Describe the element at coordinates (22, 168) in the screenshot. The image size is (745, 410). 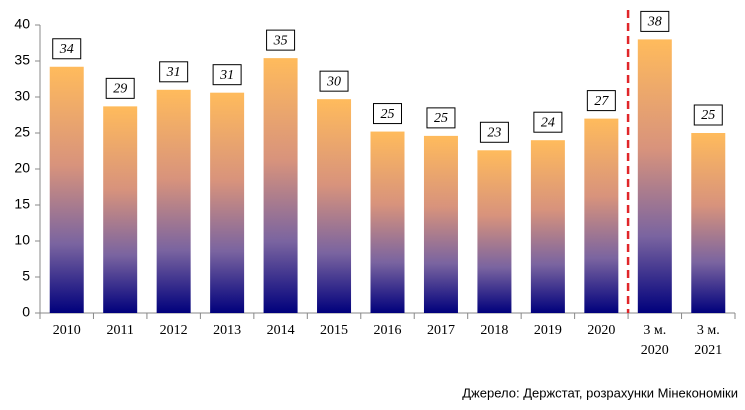
I see `y-tick-label: 20` at that location.